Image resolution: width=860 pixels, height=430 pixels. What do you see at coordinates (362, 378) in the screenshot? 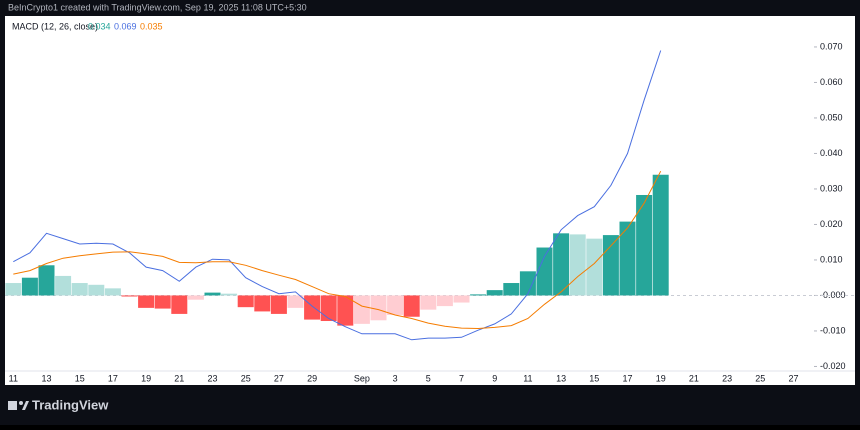
I see `x-tick-label: Sep` at bounding box center [362, 378].